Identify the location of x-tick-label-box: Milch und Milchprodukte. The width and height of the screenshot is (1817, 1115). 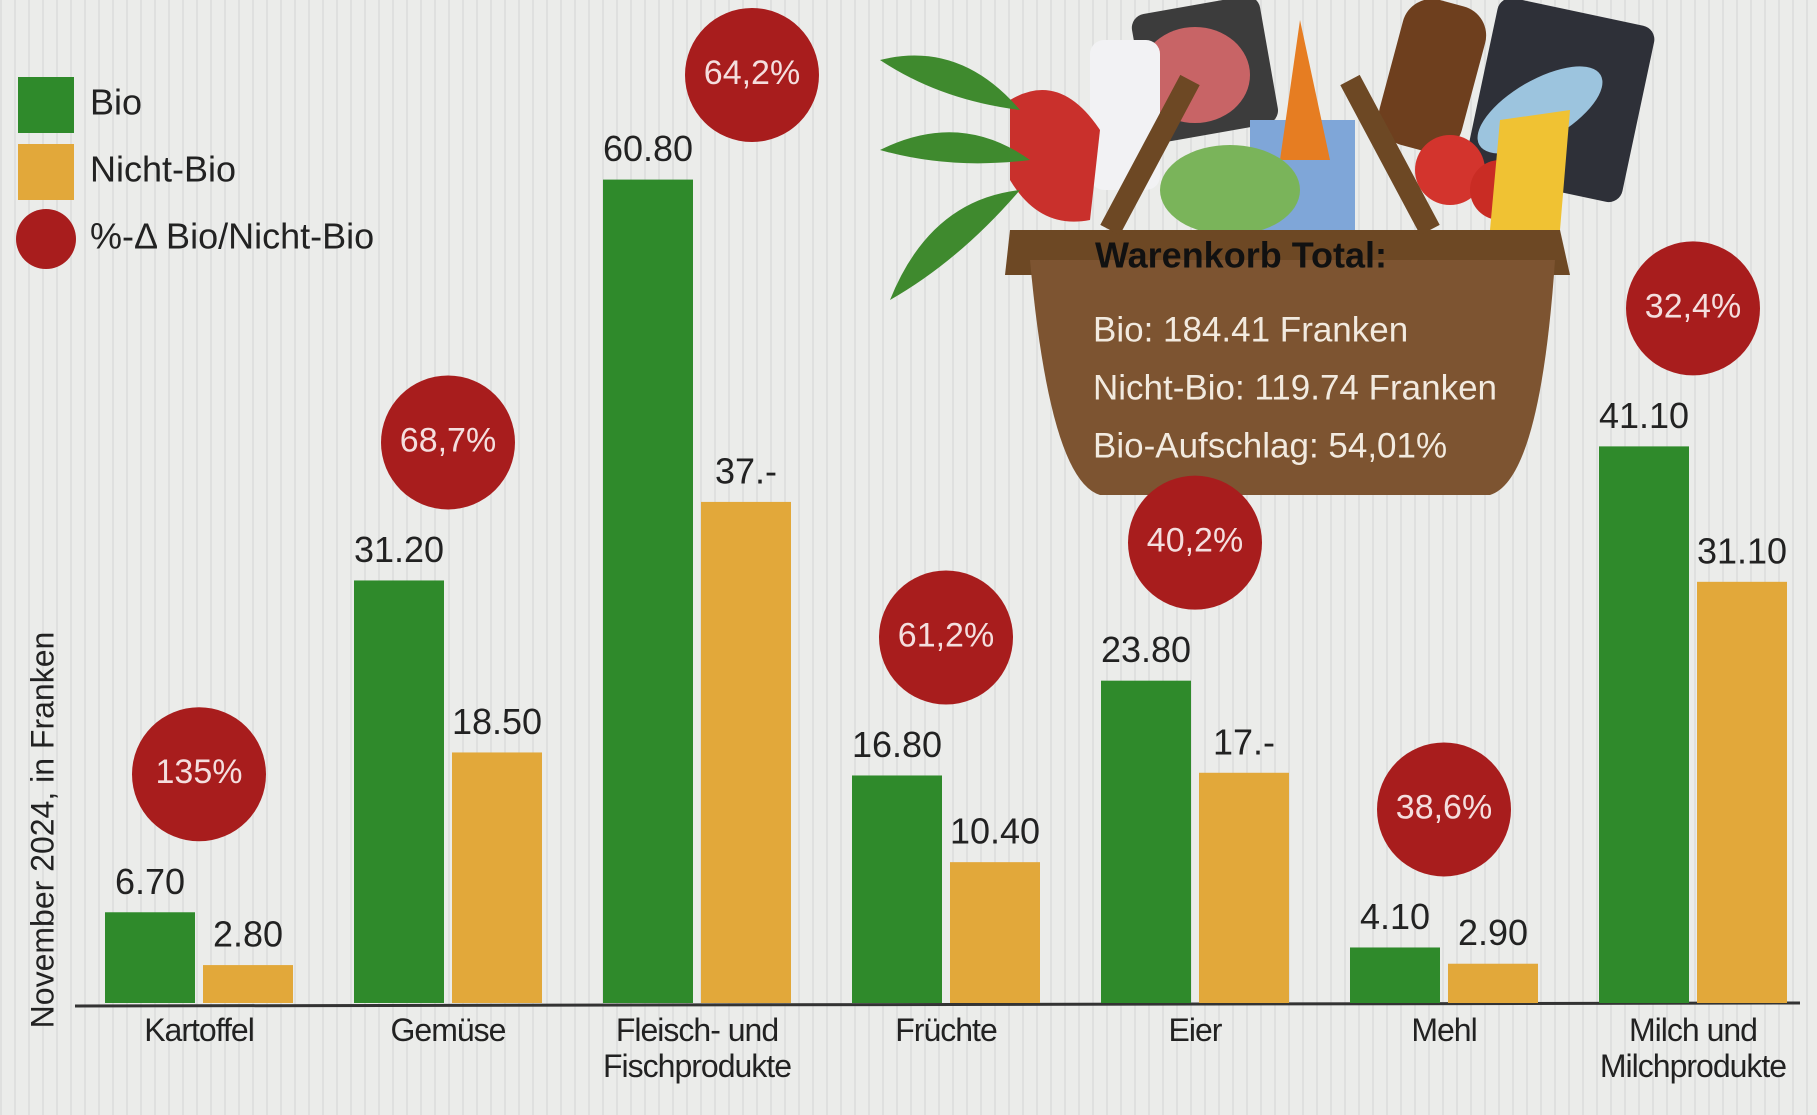
(1693, 1048).